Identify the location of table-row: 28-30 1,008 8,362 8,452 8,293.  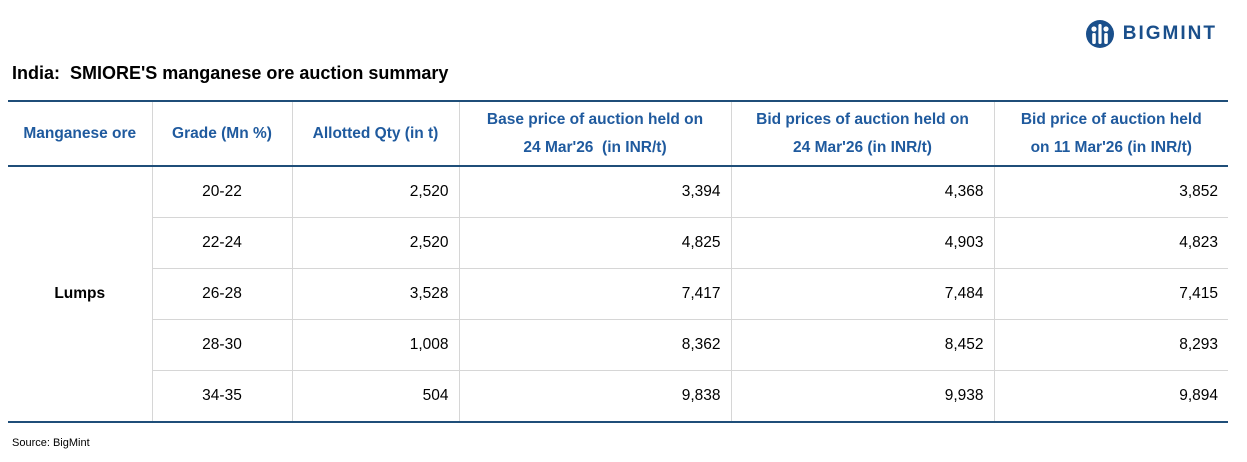
(618, 345).